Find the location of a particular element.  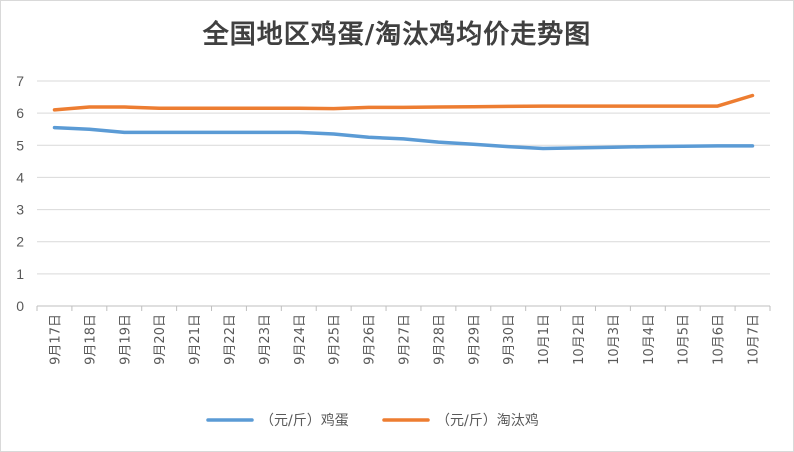

y-tick-label: 1 is located at coordinates (20, 274).